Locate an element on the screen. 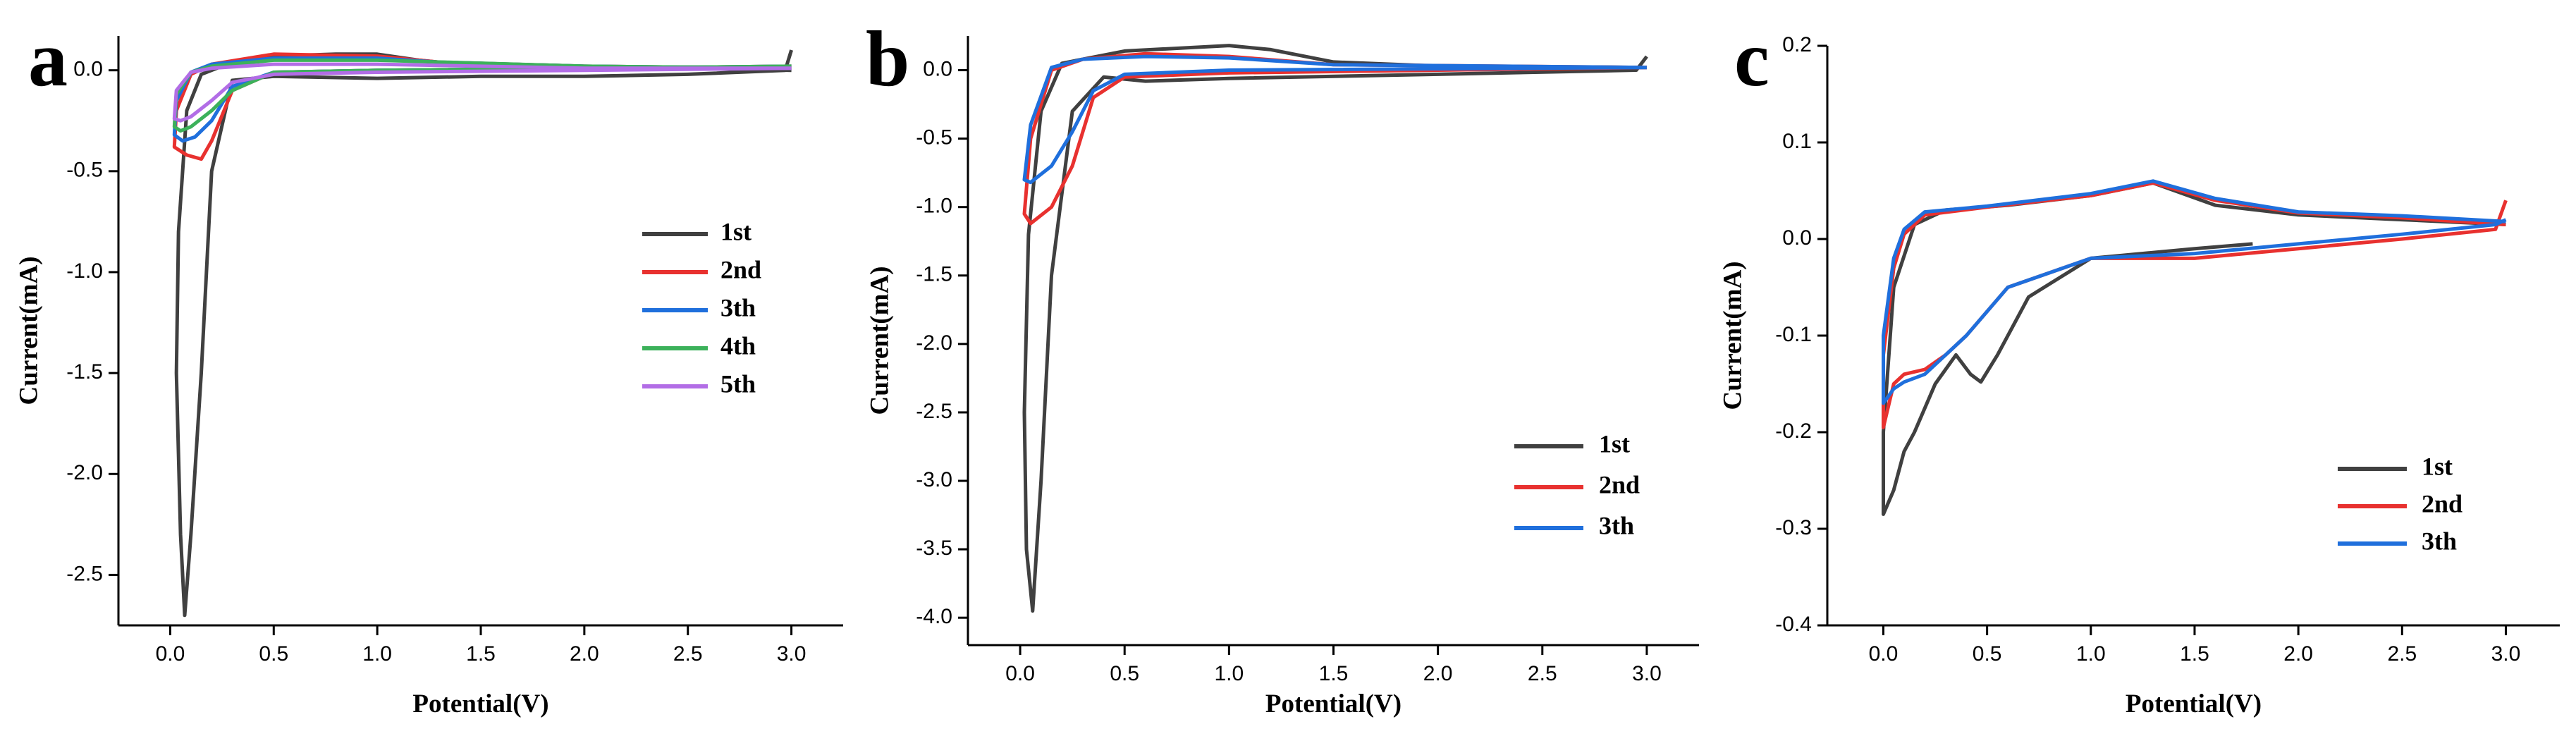  panel-label: c is located at coordinates (1752, 59).